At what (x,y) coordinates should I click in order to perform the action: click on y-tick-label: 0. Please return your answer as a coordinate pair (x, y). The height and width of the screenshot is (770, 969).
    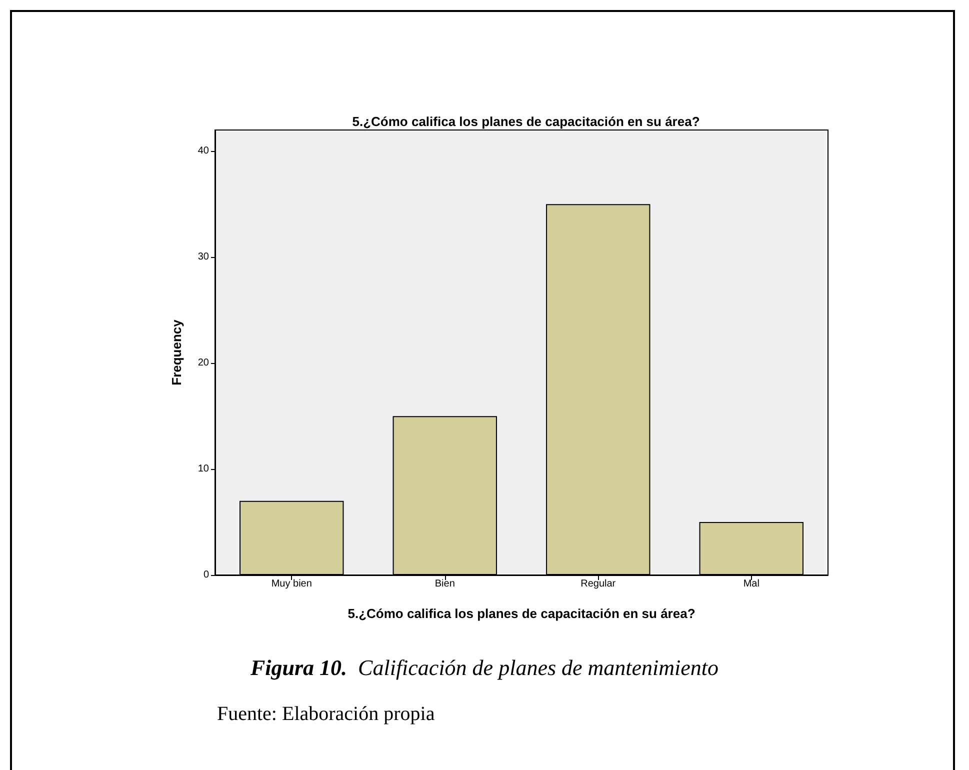
    Looking at the image, I should click on (206, 575).